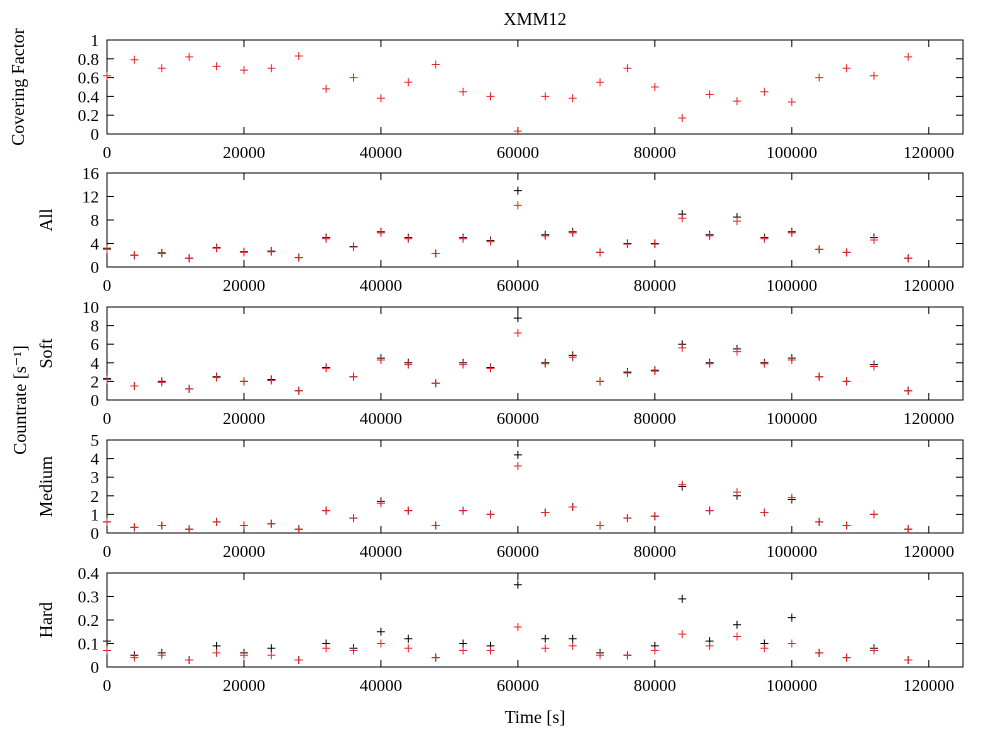 This screenshot has width=1000, height=735. What do you see at coordinates (95, 220) in the screenshot?
I see `y-tick-label: 8` at bounding box center [95, 220].